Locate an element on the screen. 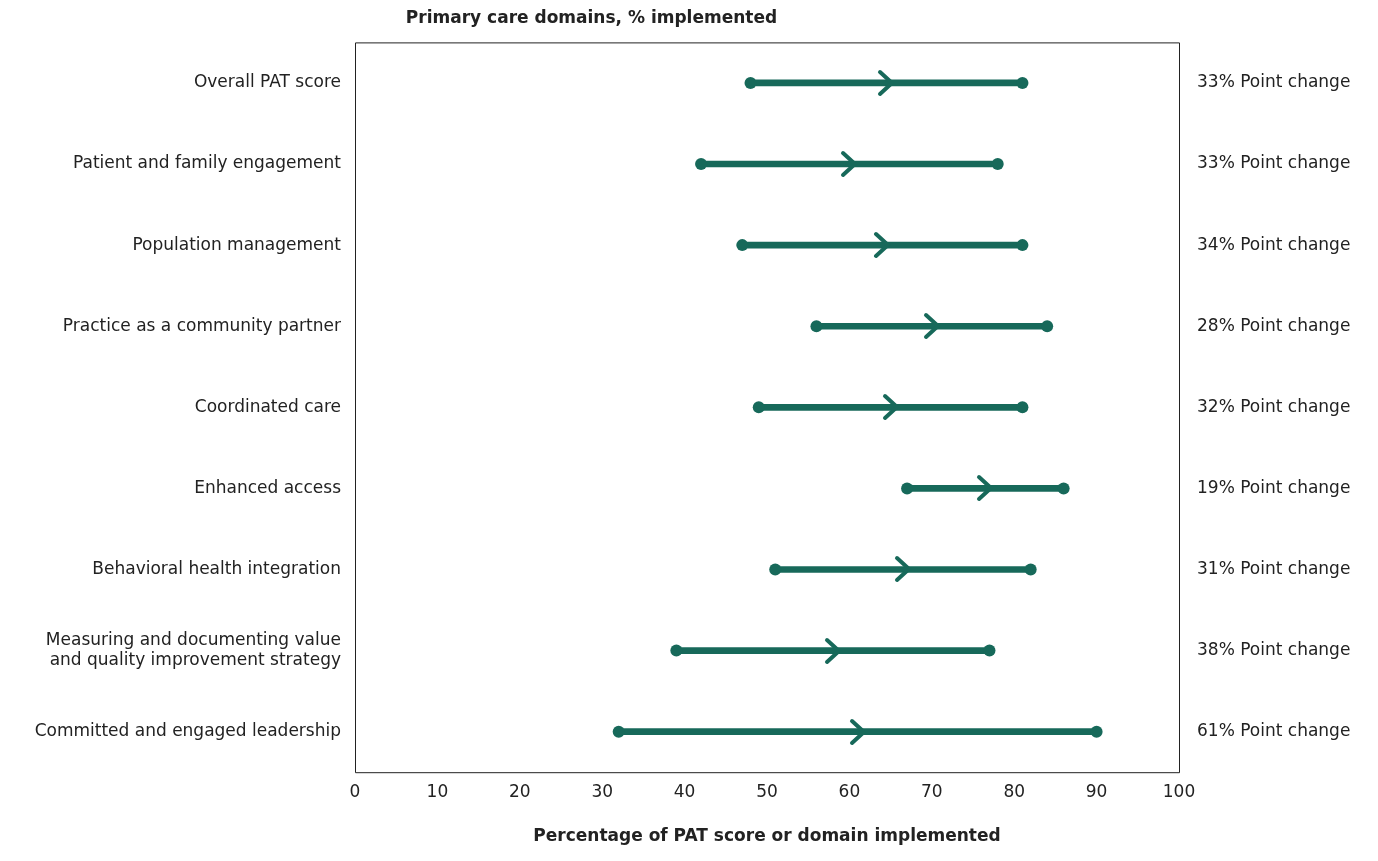 Image resolution: width=1378 pixels, height=861 pixels. text: 19% Point change is located at coordinates (1274, 486).